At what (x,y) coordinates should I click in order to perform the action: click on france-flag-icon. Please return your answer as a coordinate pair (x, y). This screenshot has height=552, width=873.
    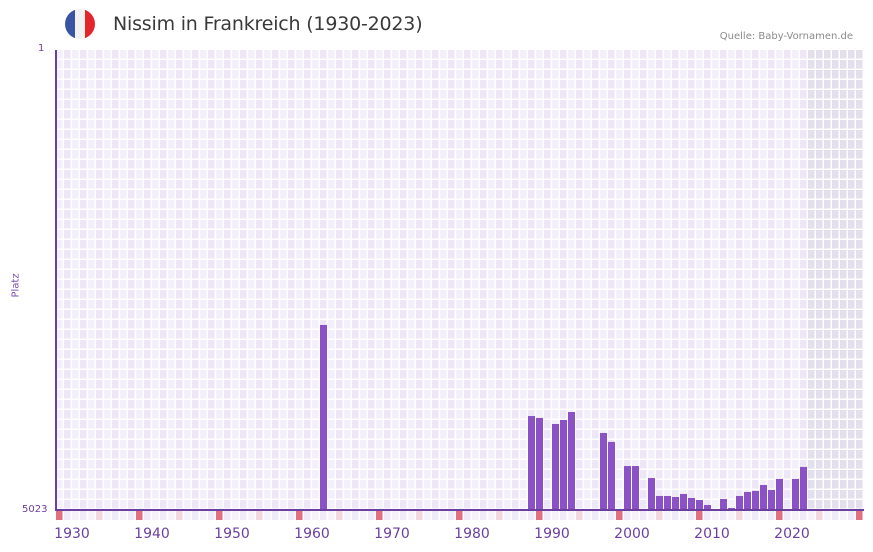
    Looking at the image, I should click on (80, 24).